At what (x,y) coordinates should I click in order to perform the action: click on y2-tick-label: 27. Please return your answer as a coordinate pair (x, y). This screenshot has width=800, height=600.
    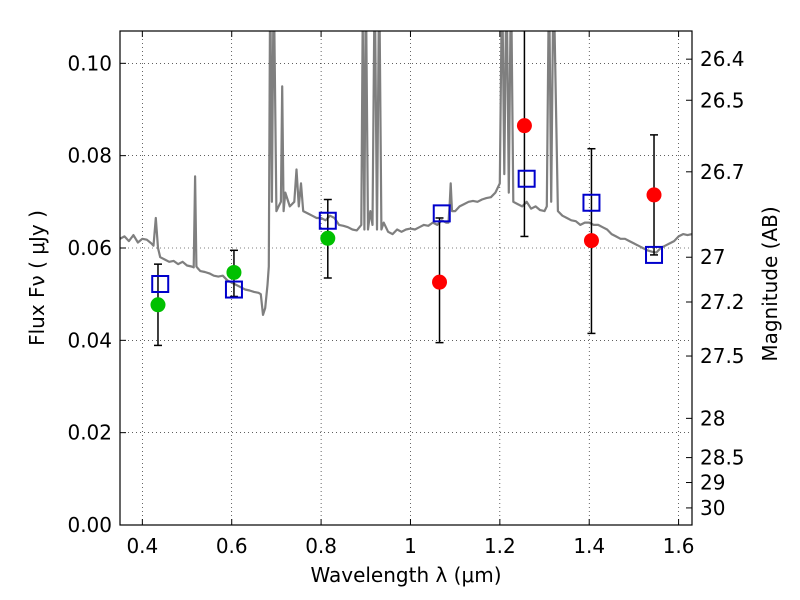
    Looking at the image, I should click on (712, 257).